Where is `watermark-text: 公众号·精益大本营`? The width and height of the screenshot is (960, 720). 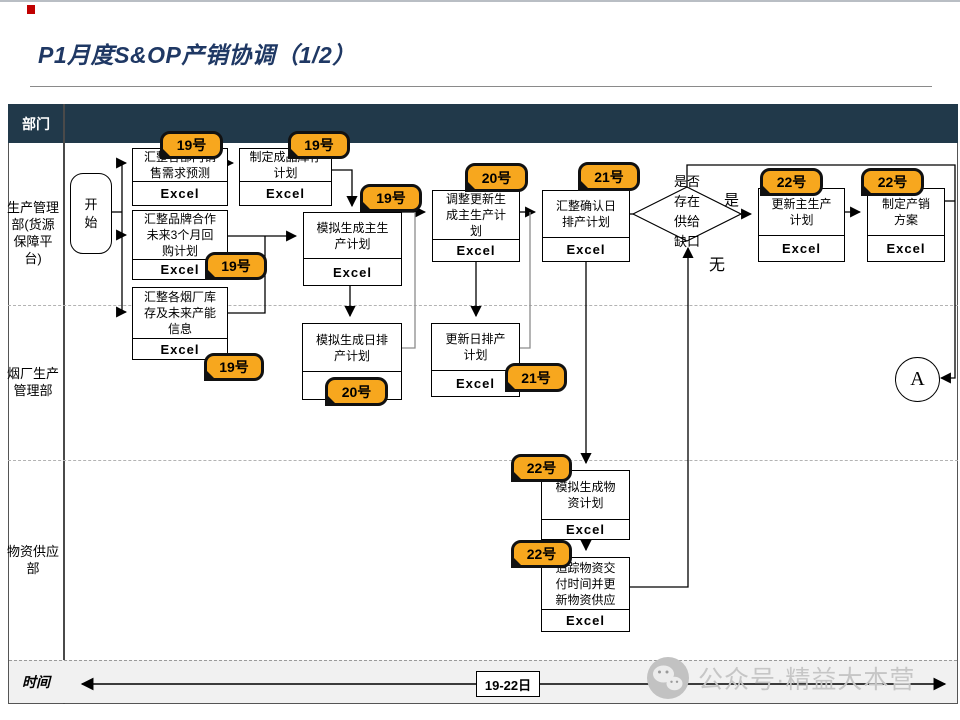 watermark-text: 公众号·精益大本营 is located at coordinates (807, 680).